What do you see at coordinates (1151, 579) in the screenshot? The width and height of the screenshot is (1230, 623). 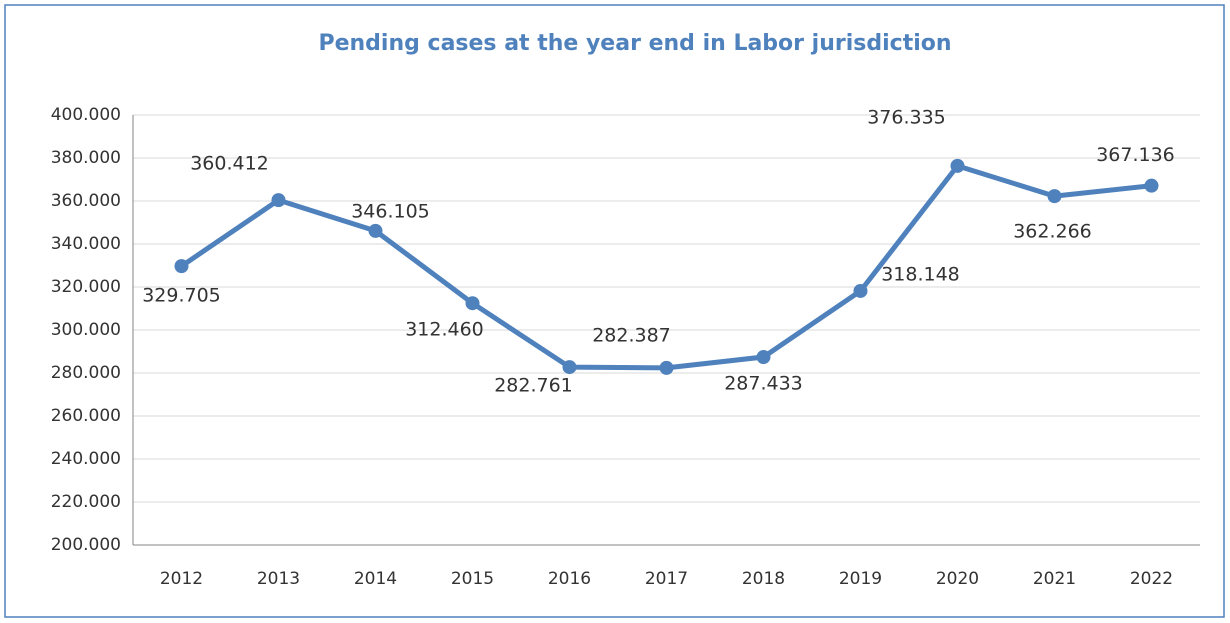 I see `x-tick-label: 2022` at bounding box center [1151, 579].